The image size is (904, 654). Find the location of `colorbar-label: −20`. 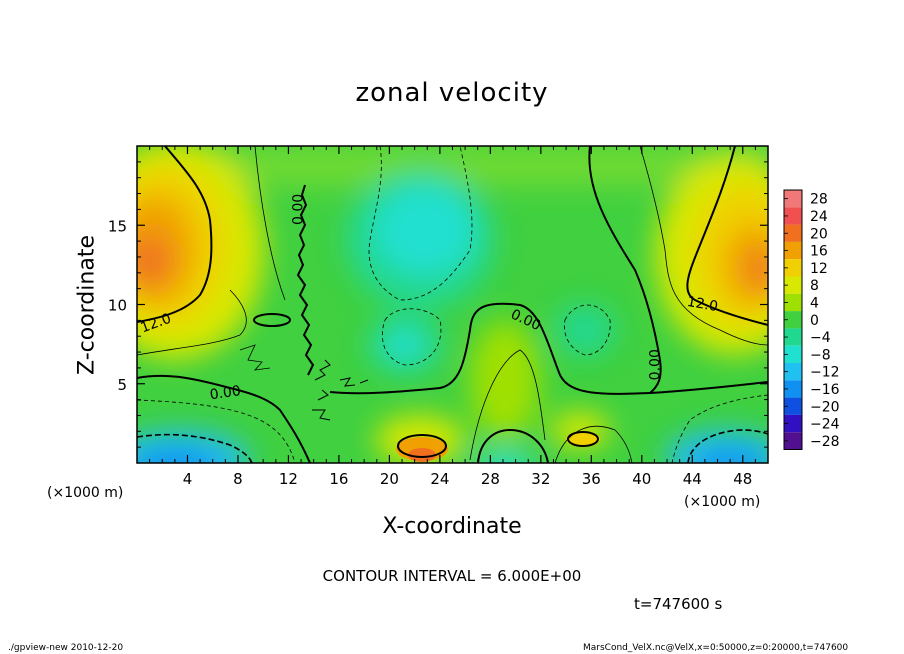

colorbar-label: −20 is located at coordinates (825, 407).